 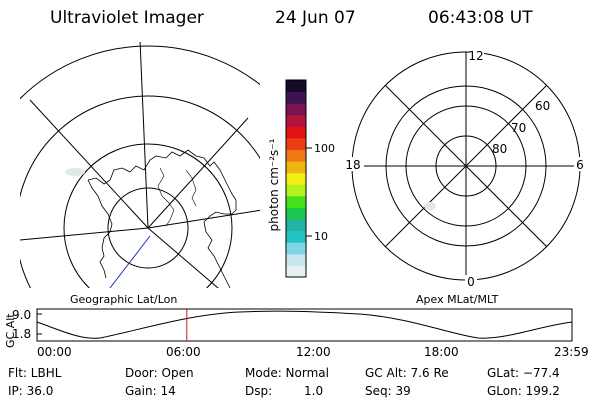 What do you see at coordinates (523, 373) in the screenshot?
I see `status-glat: GLat: −77.4` at bounding box center [523, 373].